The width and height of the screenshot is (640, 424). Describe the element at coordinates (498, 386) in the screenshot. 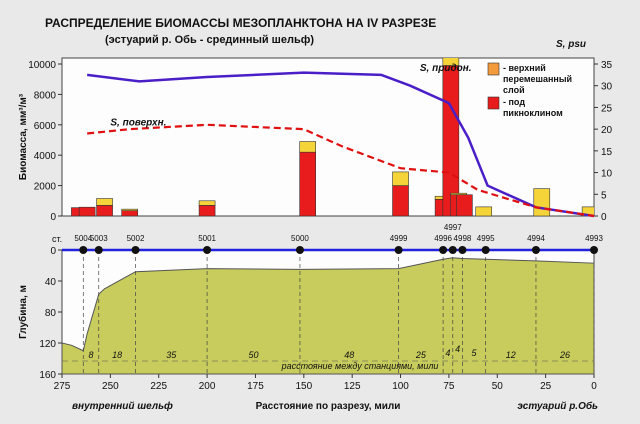

I see `distance-tick-label: 50` at that location.